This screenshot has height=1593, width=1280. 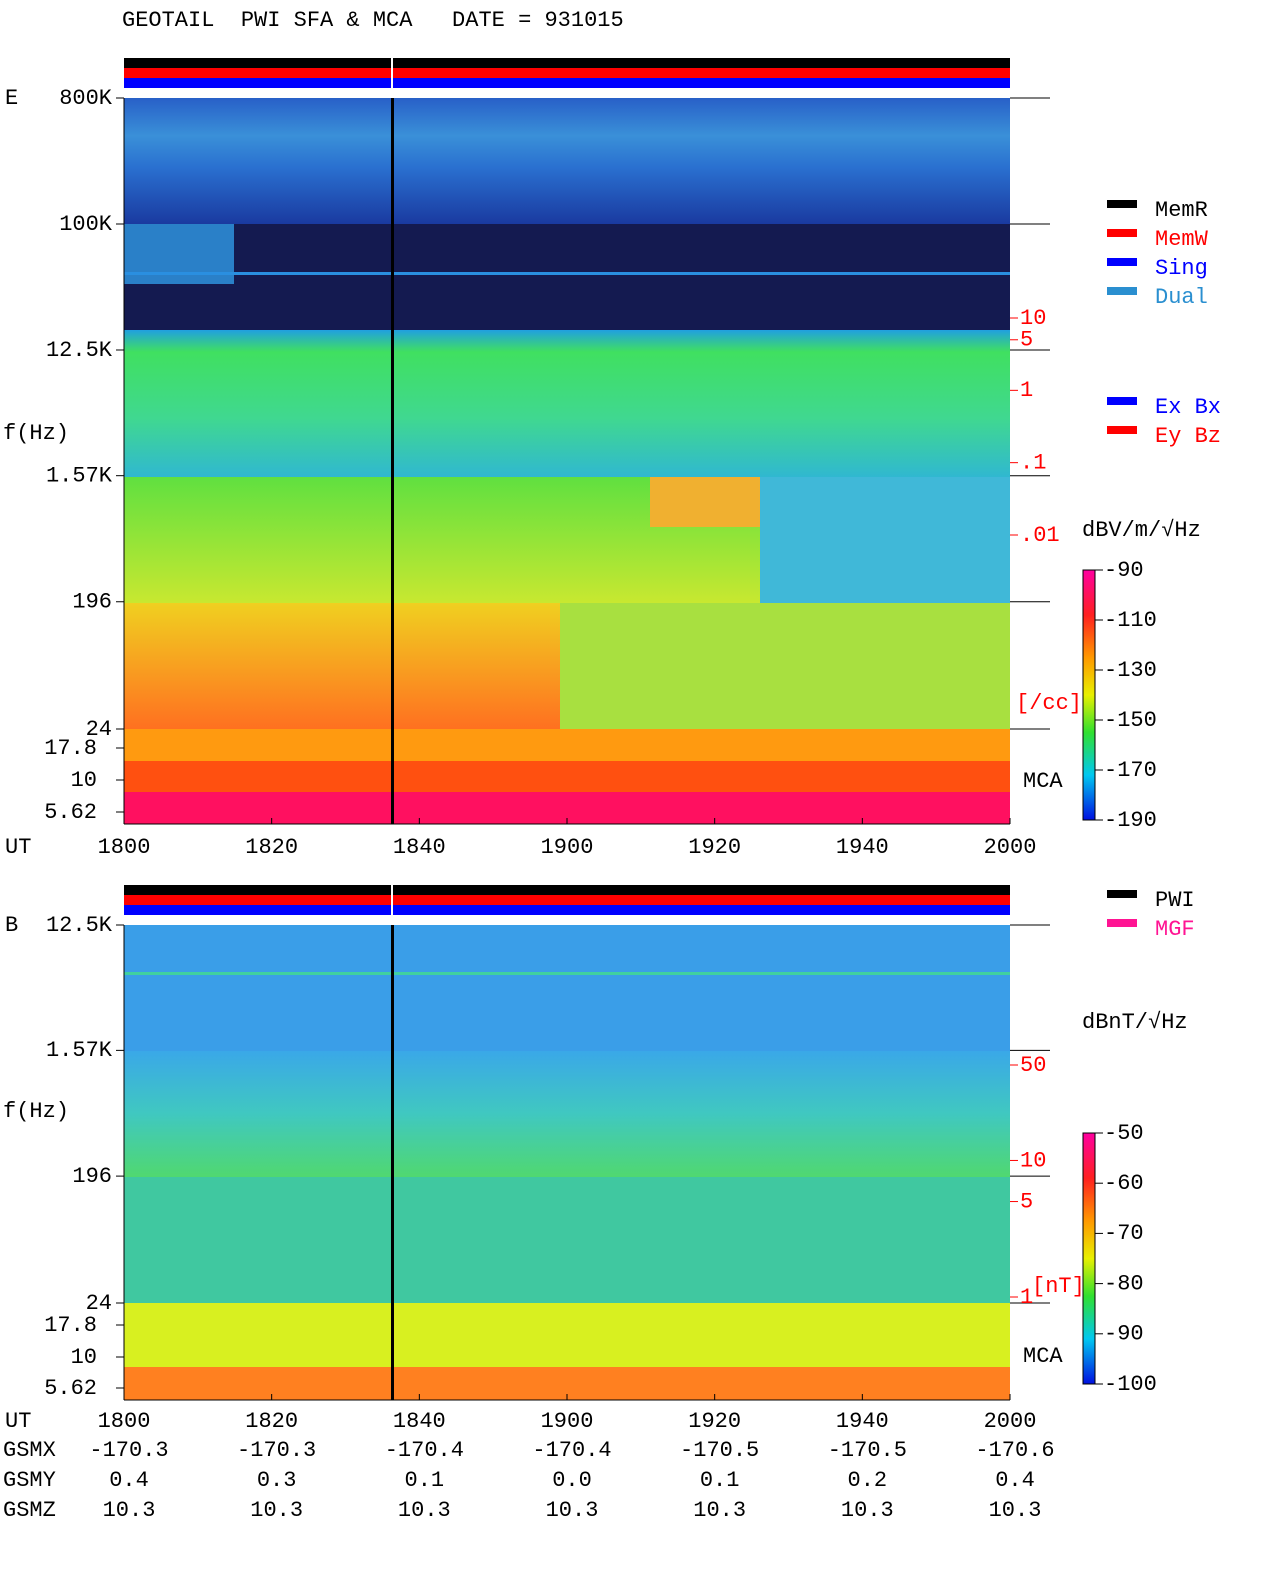 I want to click on orbit-value: 0.3, so click(x=277, y=1480).